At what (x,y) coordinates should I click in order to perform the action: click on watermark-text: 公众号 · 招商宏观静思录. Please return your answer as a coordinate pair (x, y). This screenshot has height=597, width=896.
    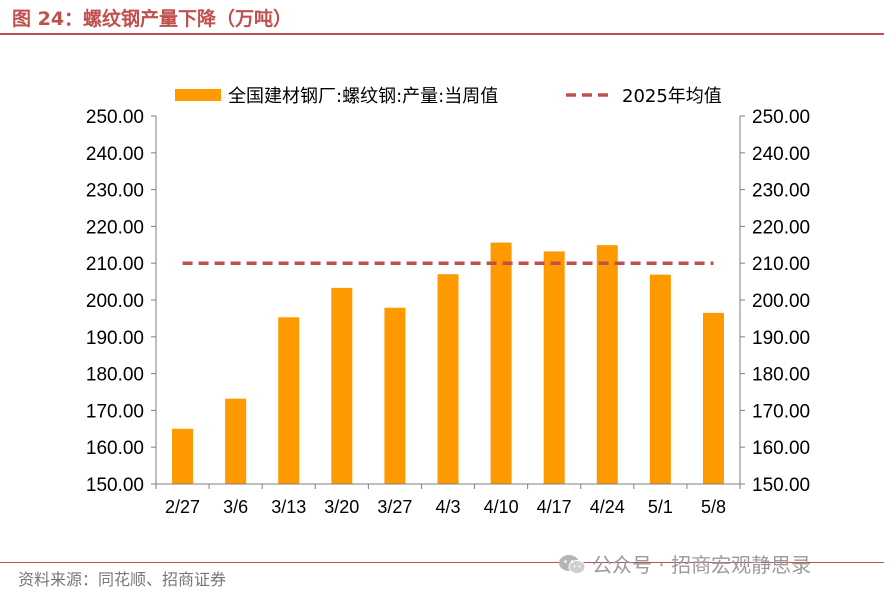
    Looking at the image, I should click on (702, 565).